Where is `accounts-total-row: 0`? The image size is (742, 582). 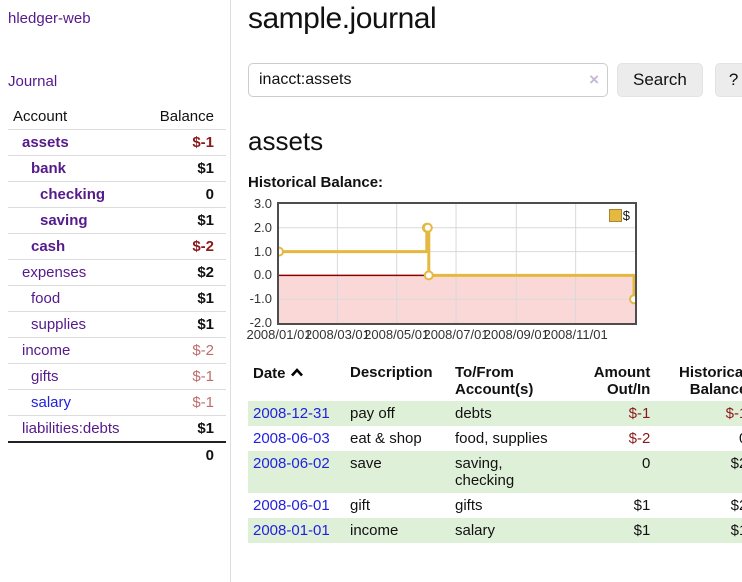 accounts-total-row: 0 is located at coordinates (117, 454).